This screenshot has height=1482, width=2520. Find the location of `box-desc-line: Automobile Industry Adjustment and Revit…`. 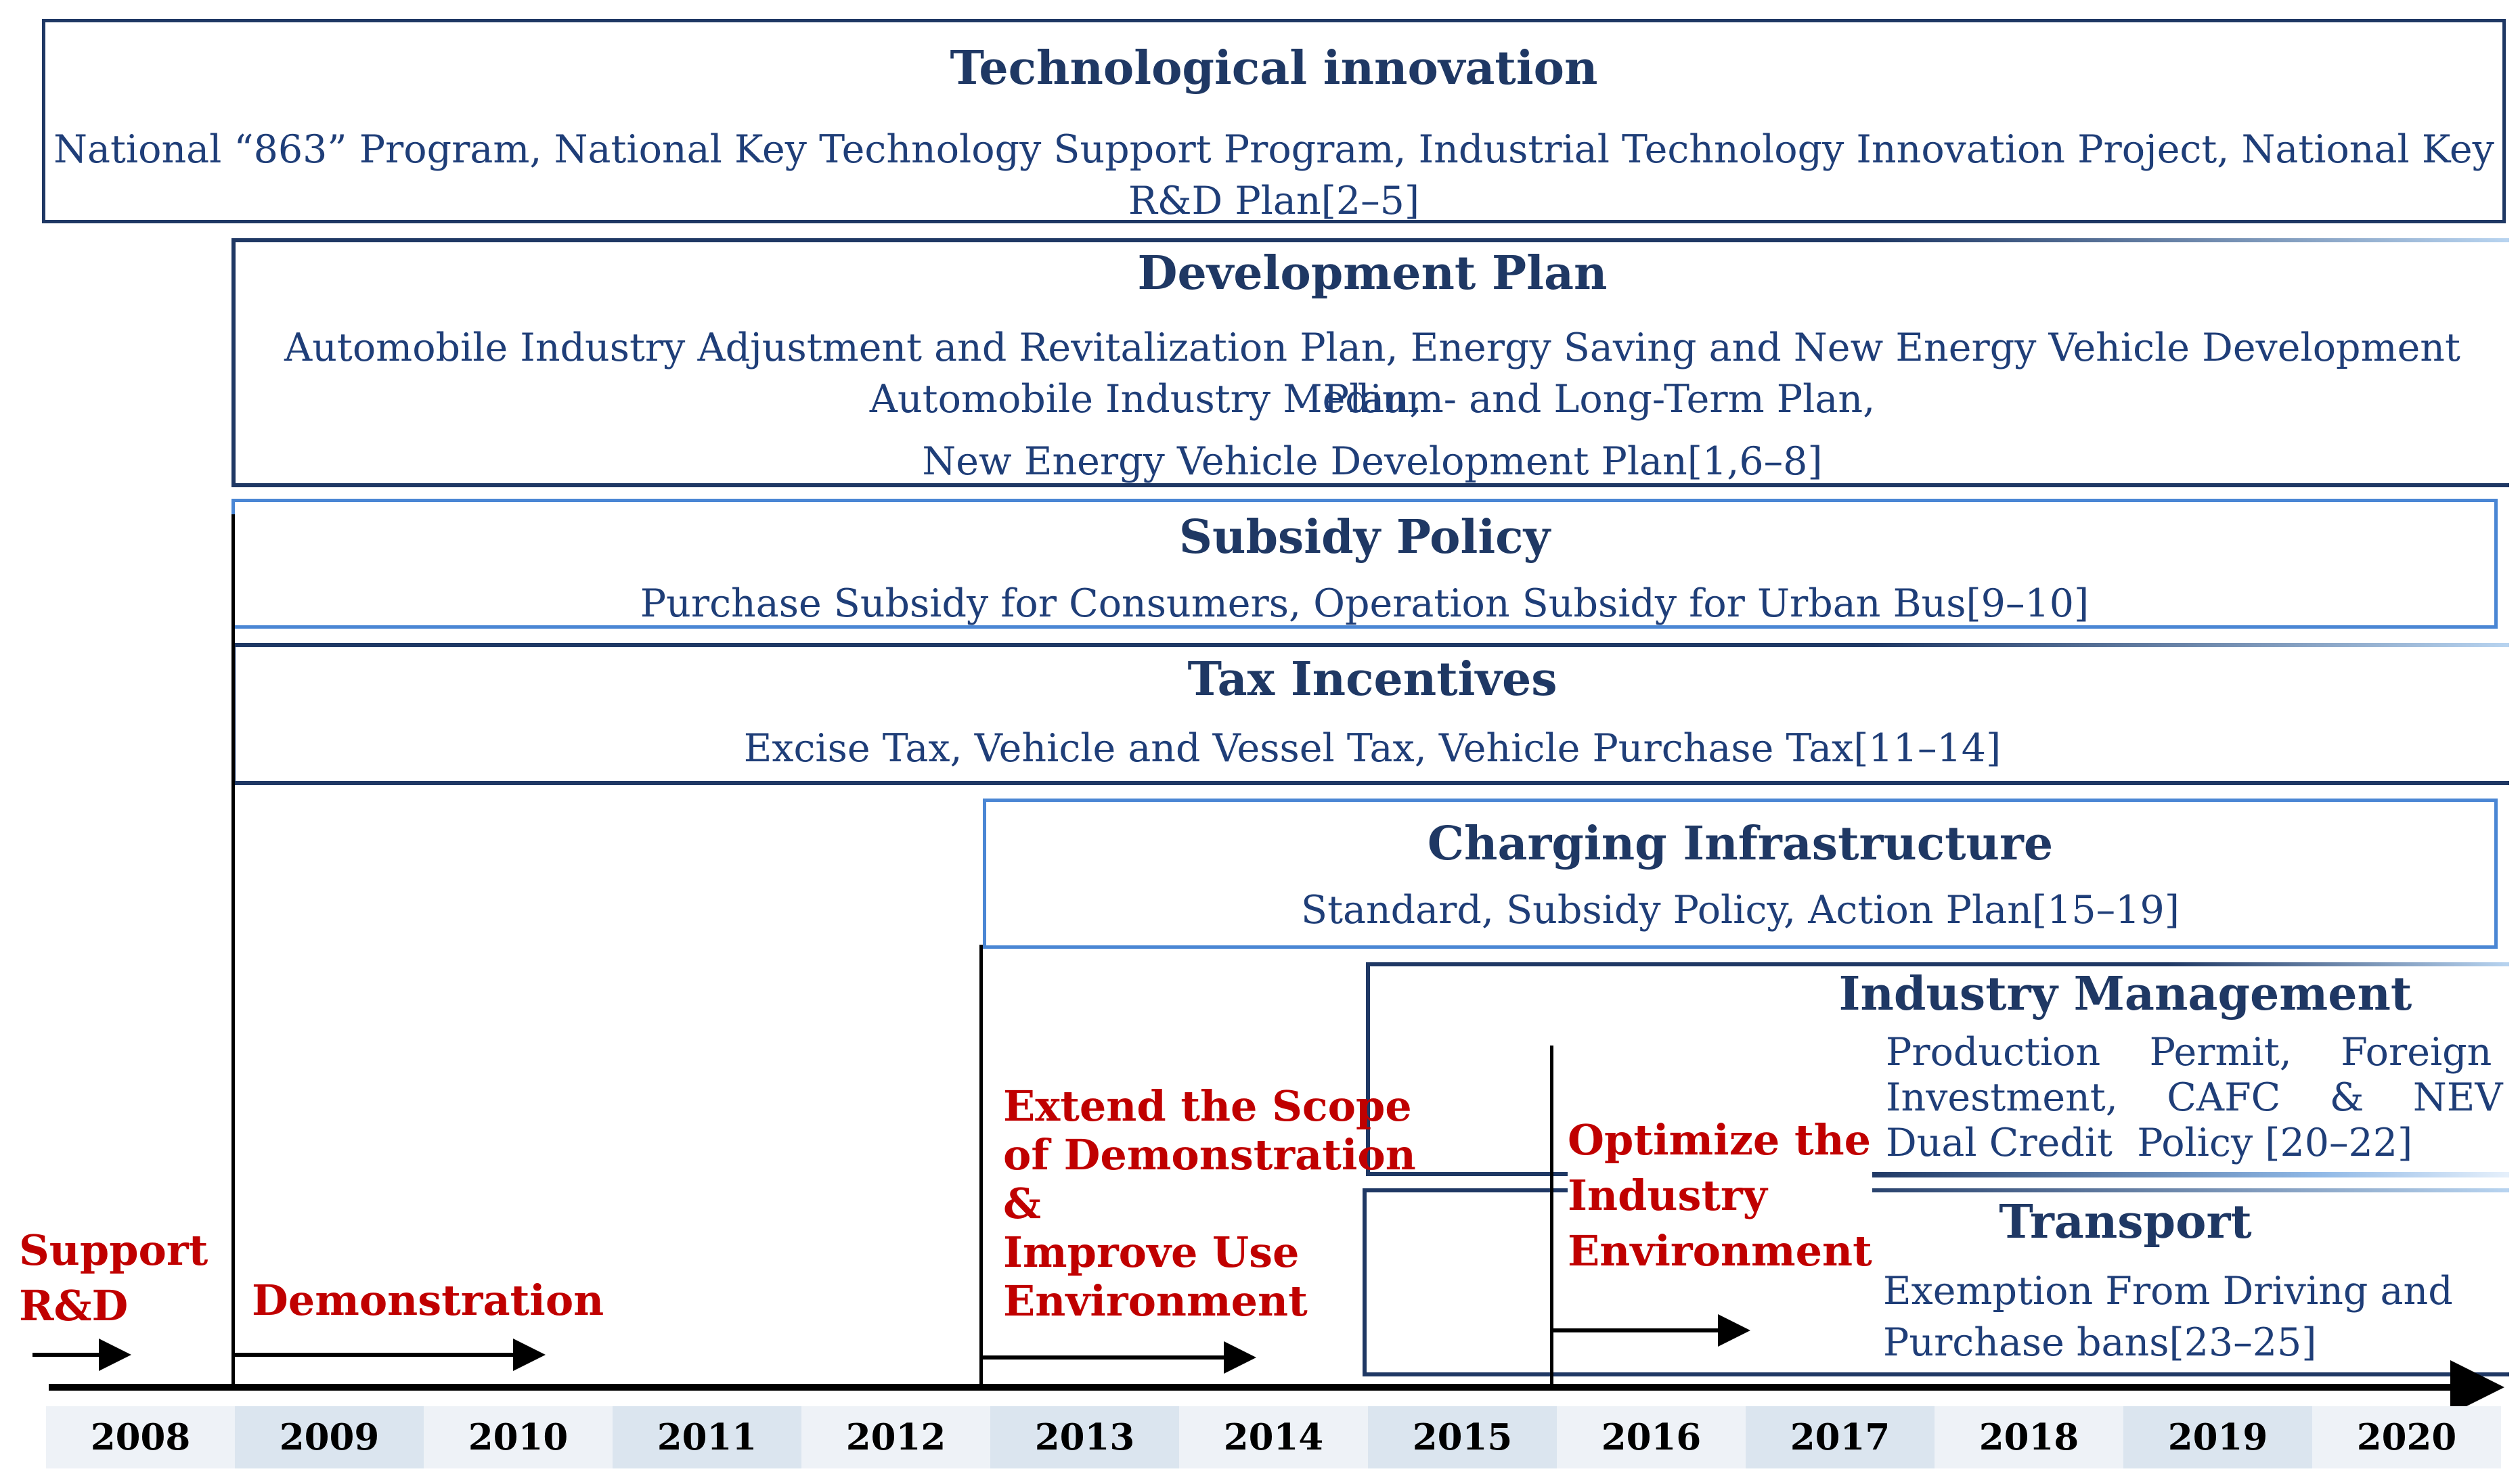

box-desc-line: Automobile Industry Adjustment and Revit… is located at coordinates (1372, 374).